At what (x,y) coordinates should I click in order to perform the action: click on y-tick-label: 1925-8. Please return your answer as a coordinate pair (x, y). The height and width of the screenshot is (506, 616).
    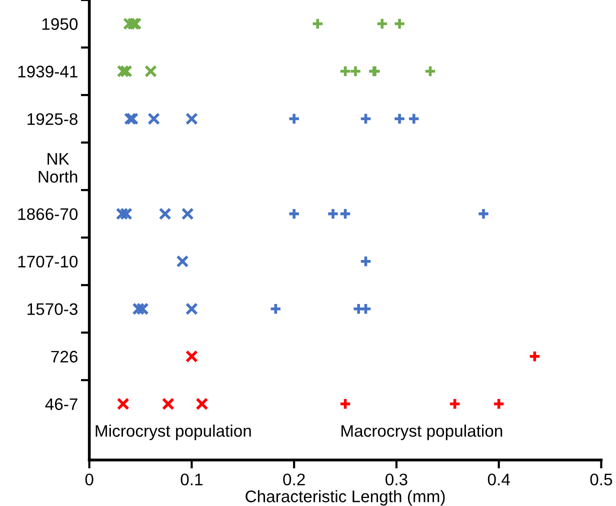
    Looking at the image, I should click on (53, 119).